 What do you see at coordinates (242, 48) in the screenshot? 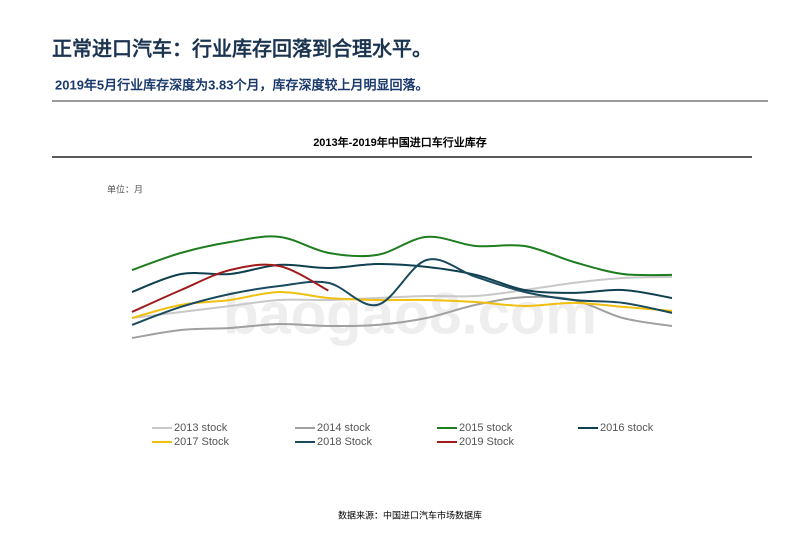
I see `slide-title: 正常进口汽车：行业库存回落到合理水平。` at bounding box center [242, 48].